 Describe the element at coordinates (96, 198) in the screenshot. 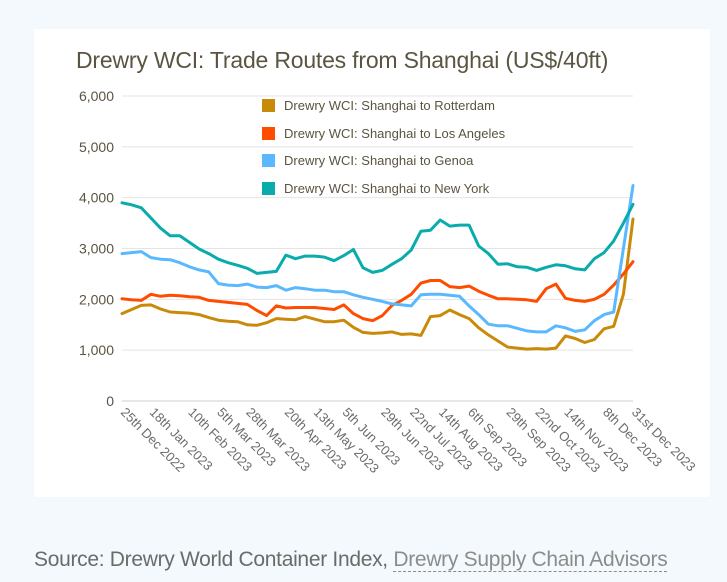

I see `svg-text: 4,000` at that location.